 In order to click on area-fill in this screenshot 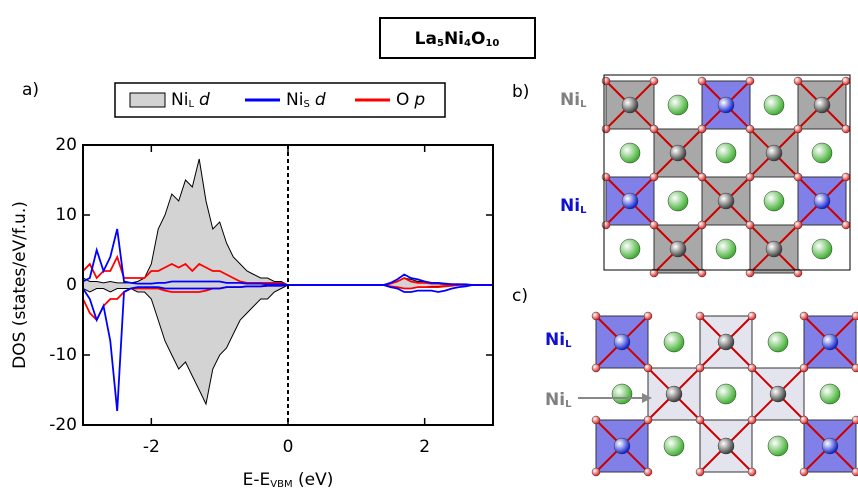, I will do `click(288, 344)`.